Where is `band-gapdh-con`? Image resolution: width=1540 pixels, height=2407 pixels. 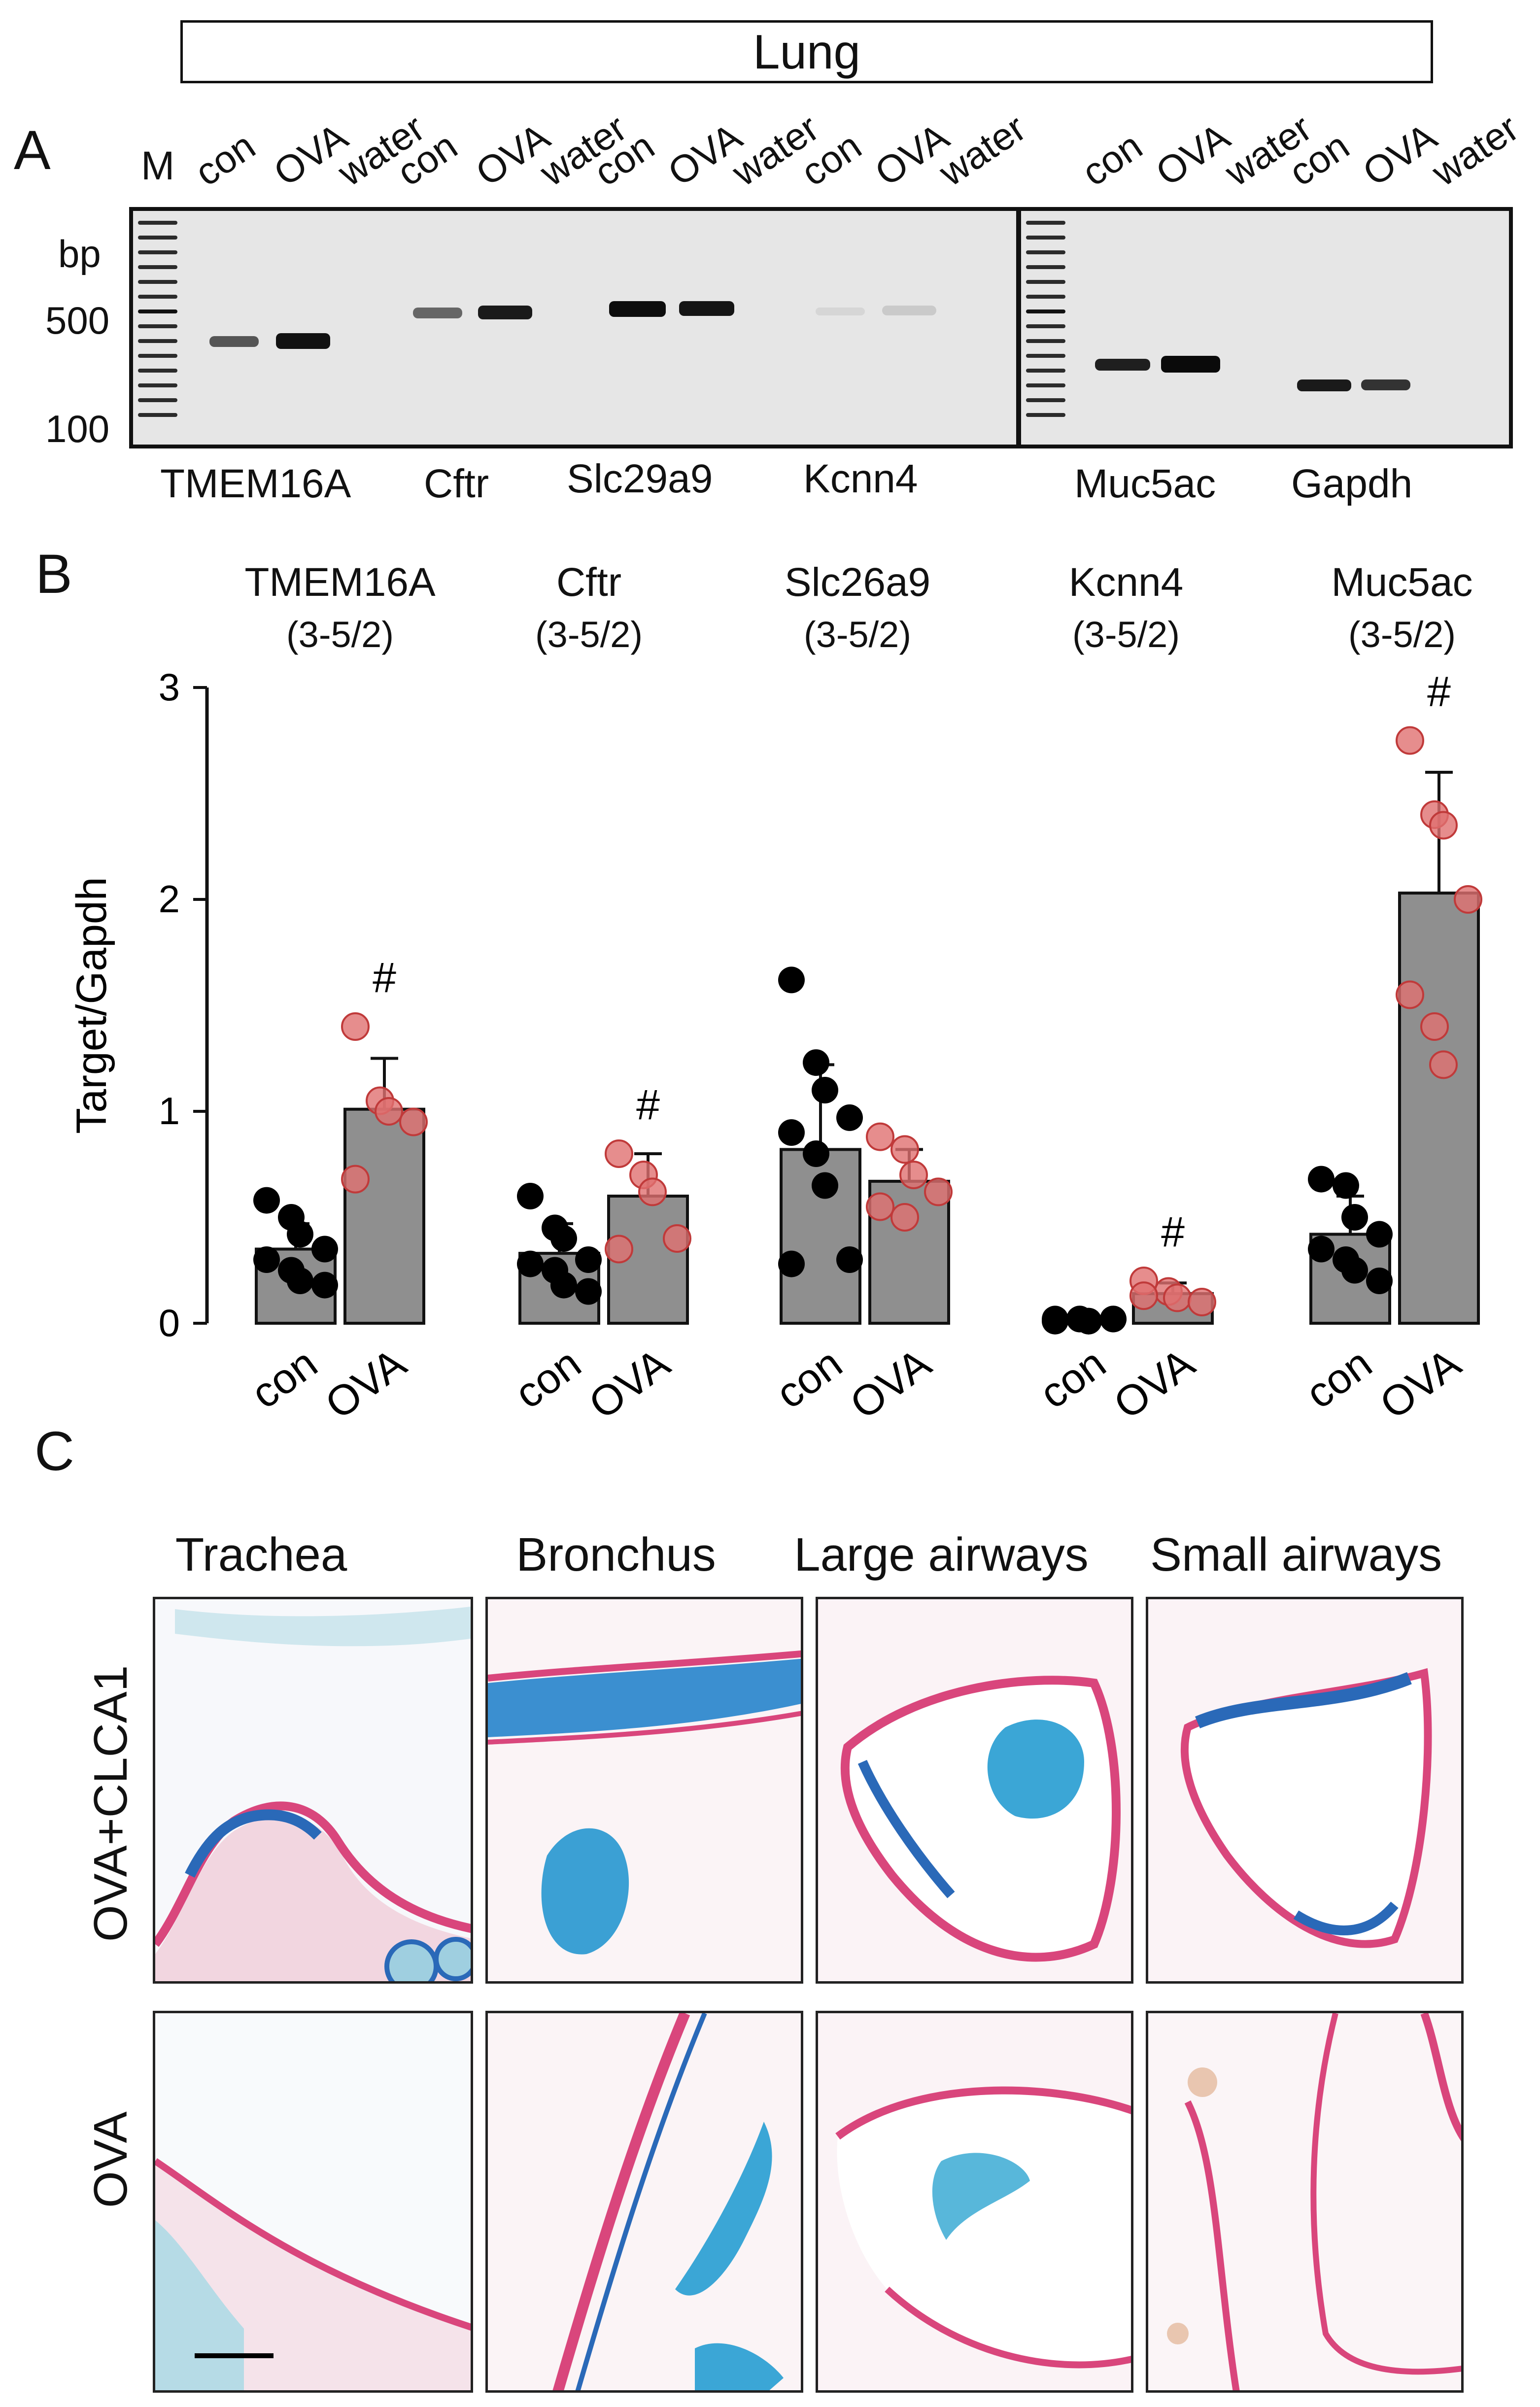 band-gapdh-con is located at coordinates (1324, 385).